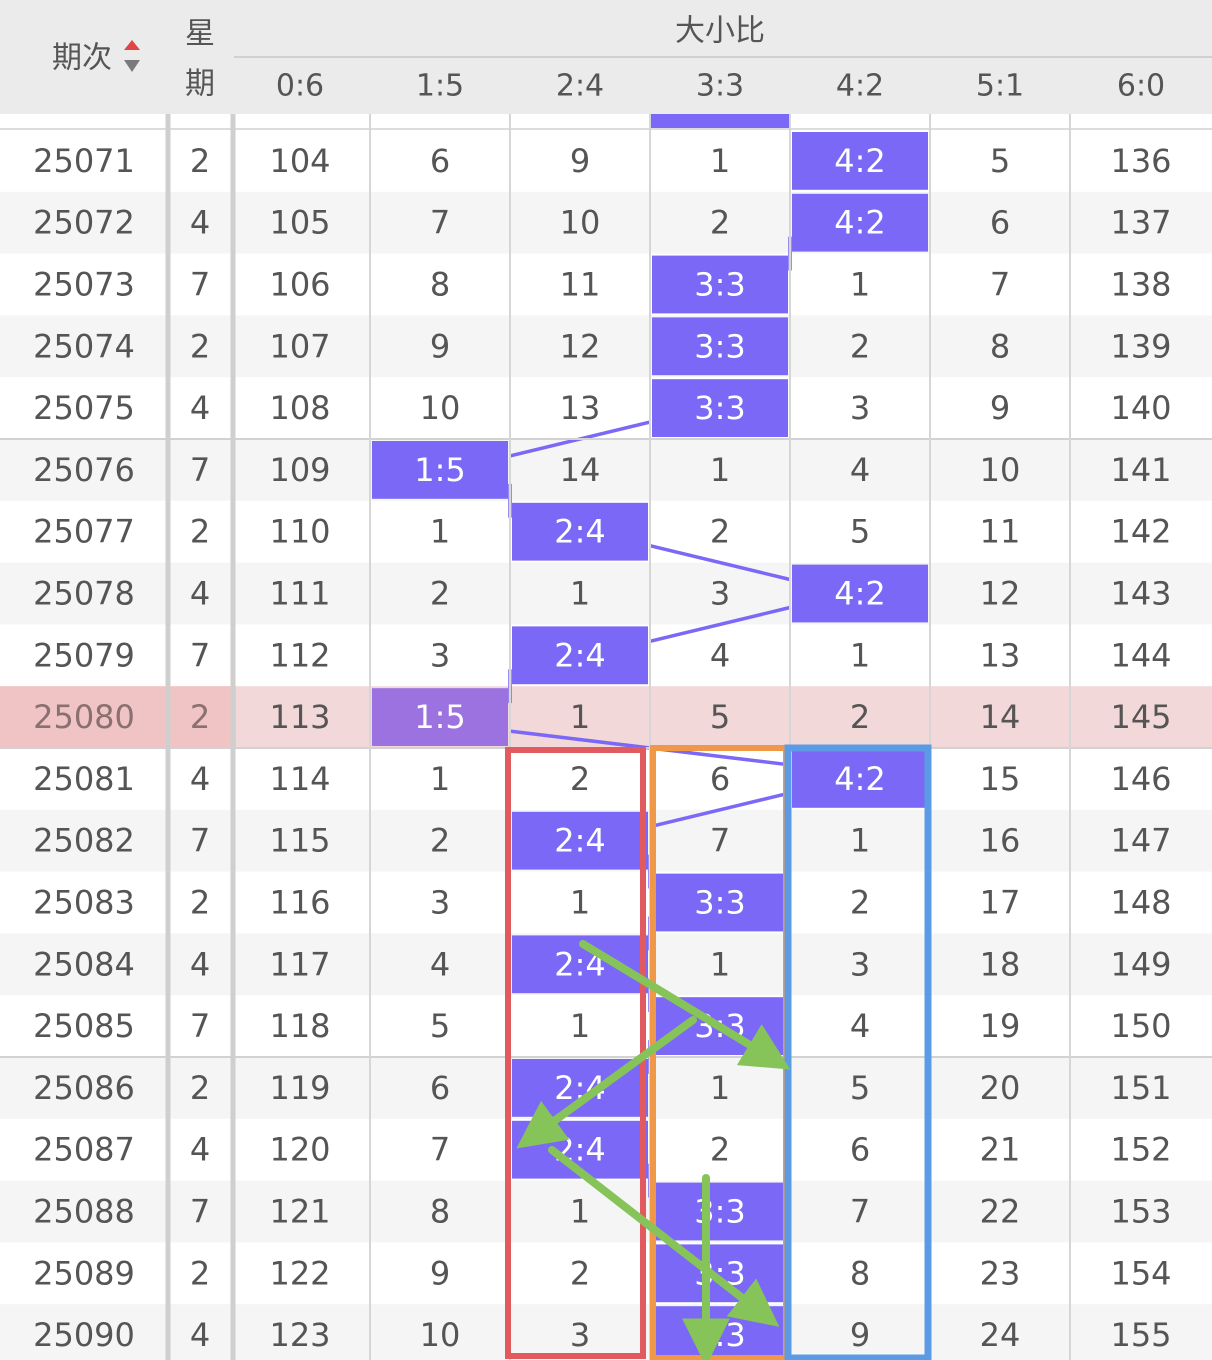 Image resolution: width=1212 pixels, height=1360 pixels. I want to click on miss-count: 6, so click(440, 1088).